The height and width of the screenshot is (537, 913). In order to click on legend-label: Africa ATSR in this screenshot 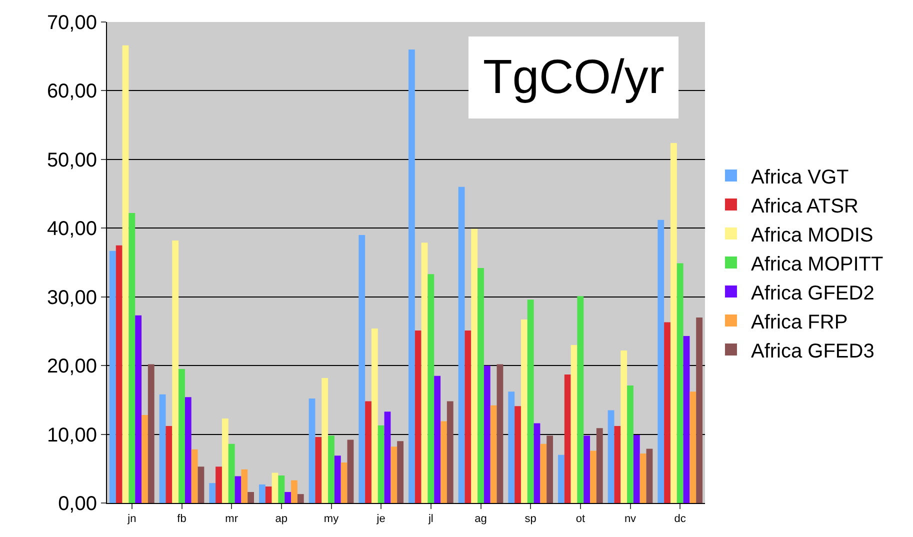, I will do `click(804, 206)`.